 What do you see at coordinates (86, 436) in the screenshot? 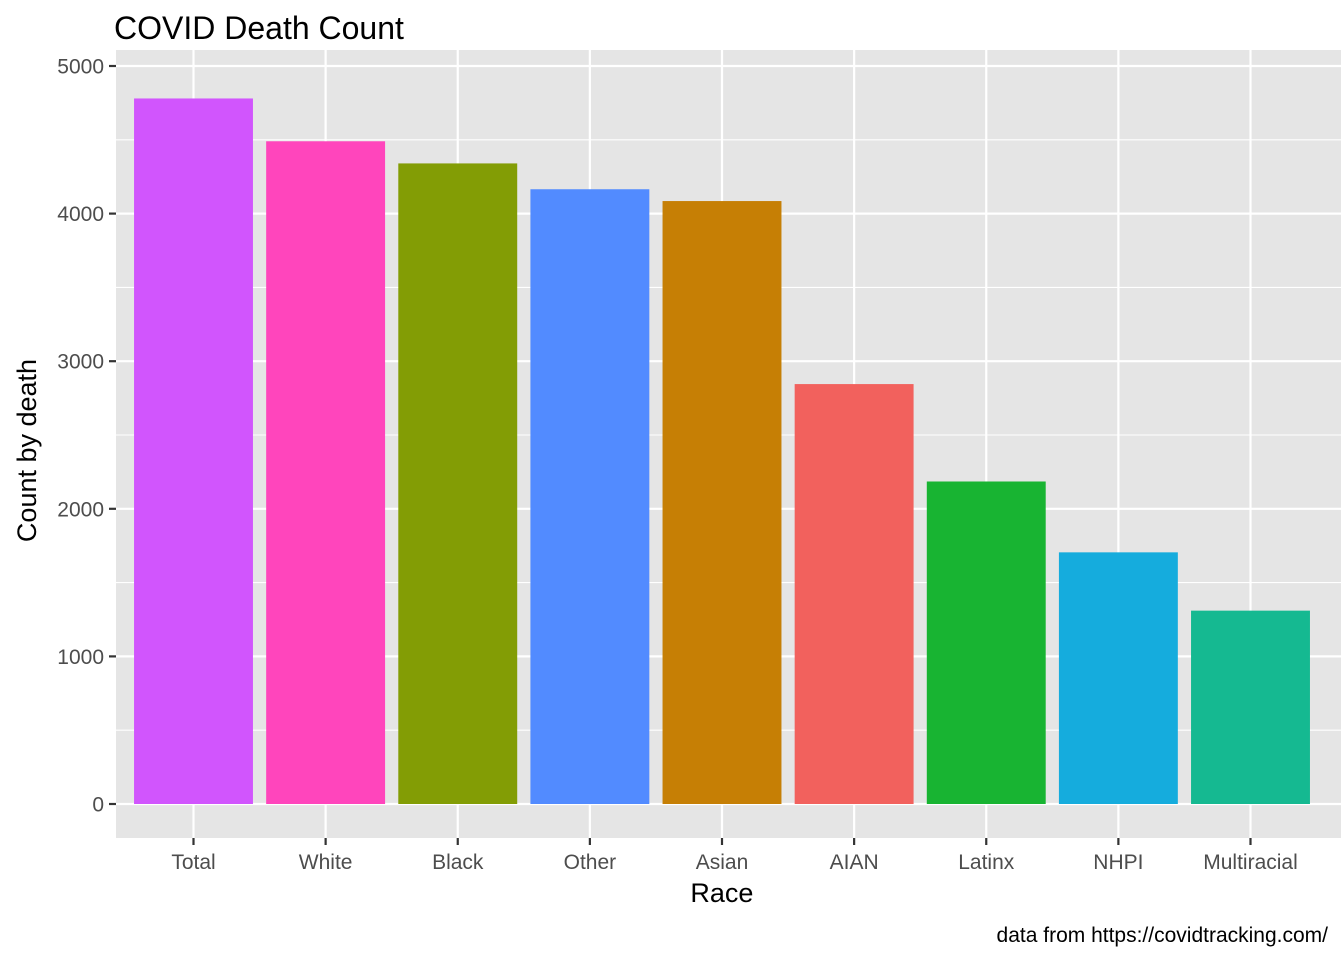
I see `y-axis: 0 1000 2000 3000 4000 5000` at bounding box center [86, 436].